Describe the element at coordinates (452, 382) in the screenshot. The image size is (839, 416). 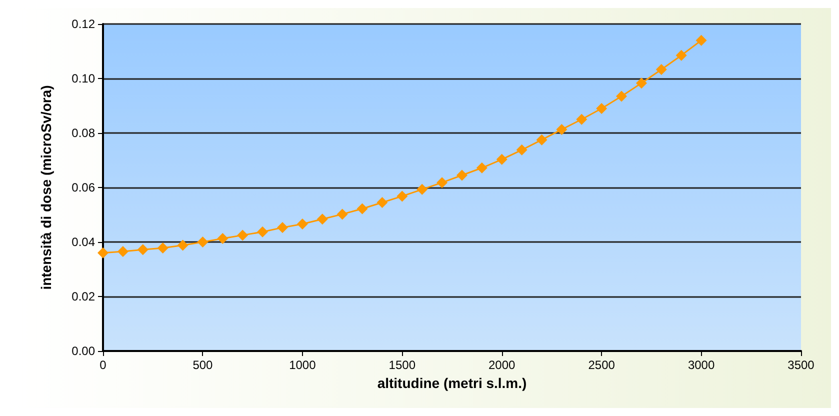
I see `x-axis-title: altitudine (metri s.l.m.)` at that location.